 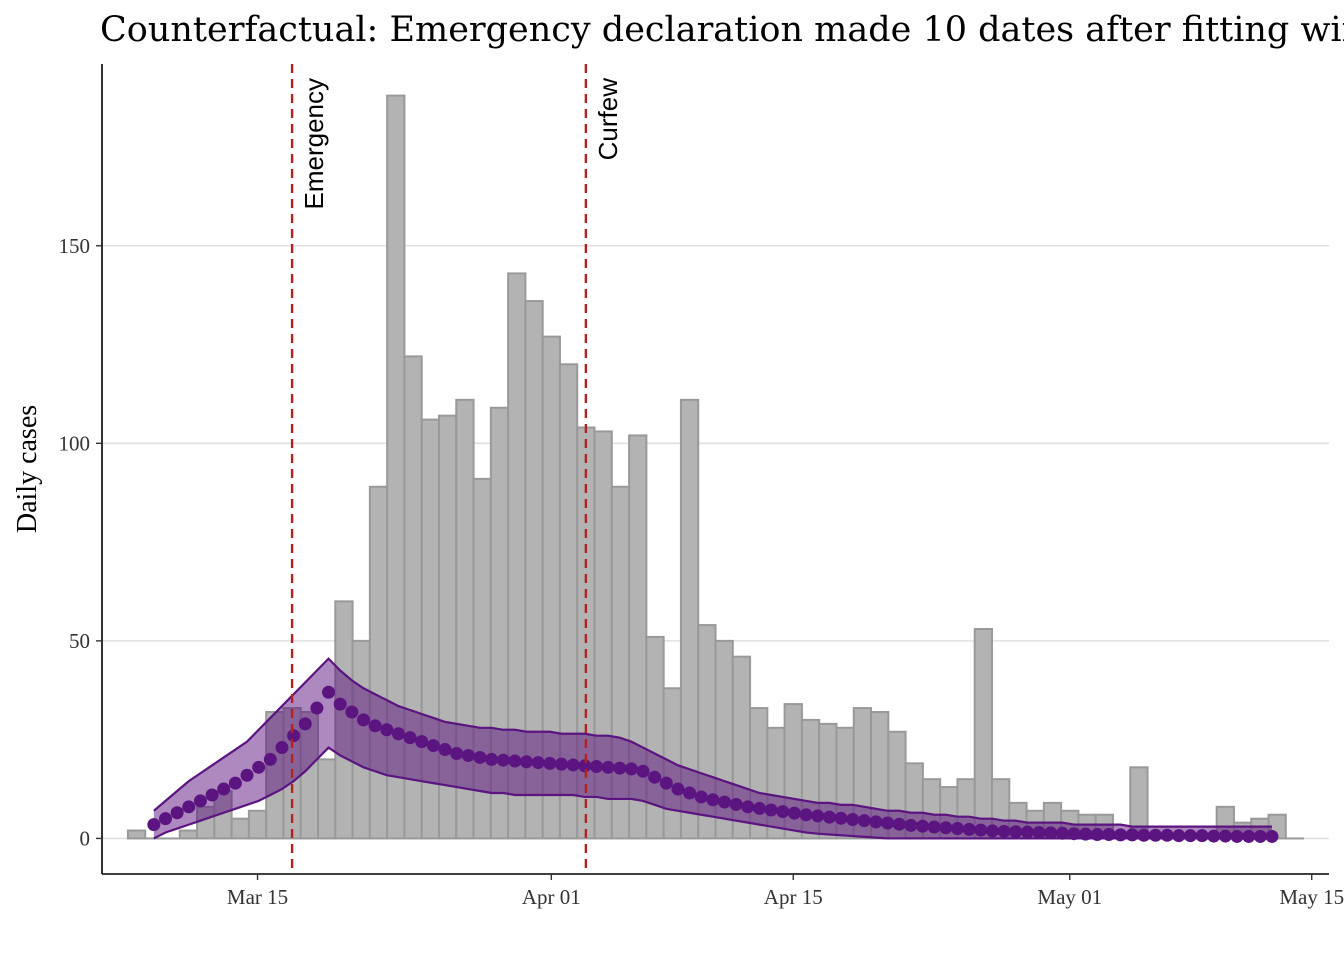 I want to click on x-tick-label: May 15, so click(x=1311, y=897).